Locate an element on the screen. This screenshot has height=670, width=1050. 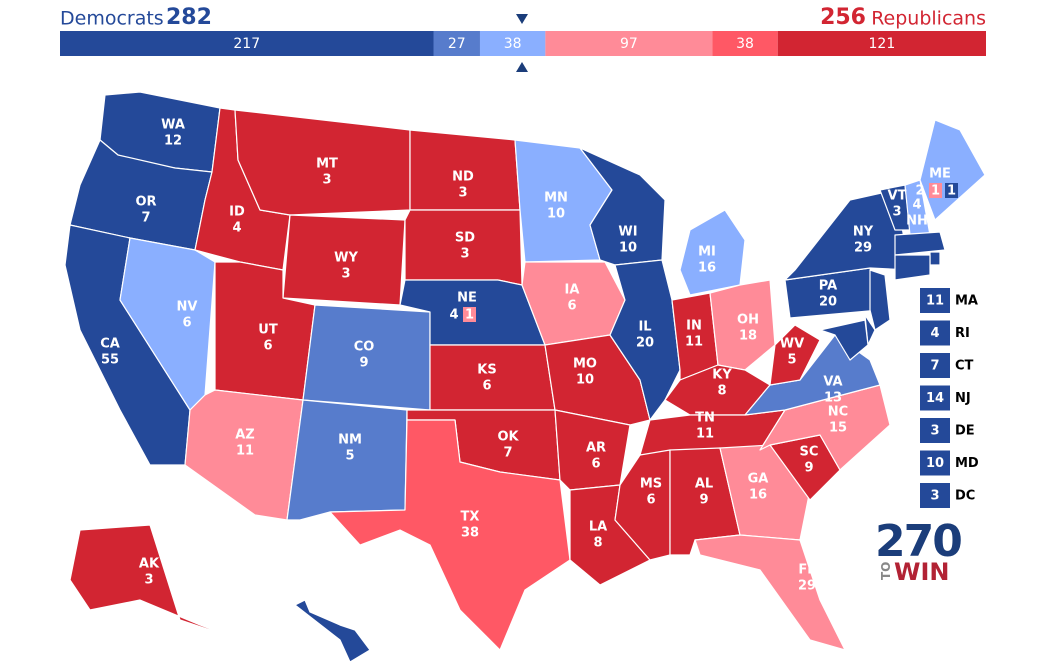
state-ev: 4 is located at coordinates (453, 315).